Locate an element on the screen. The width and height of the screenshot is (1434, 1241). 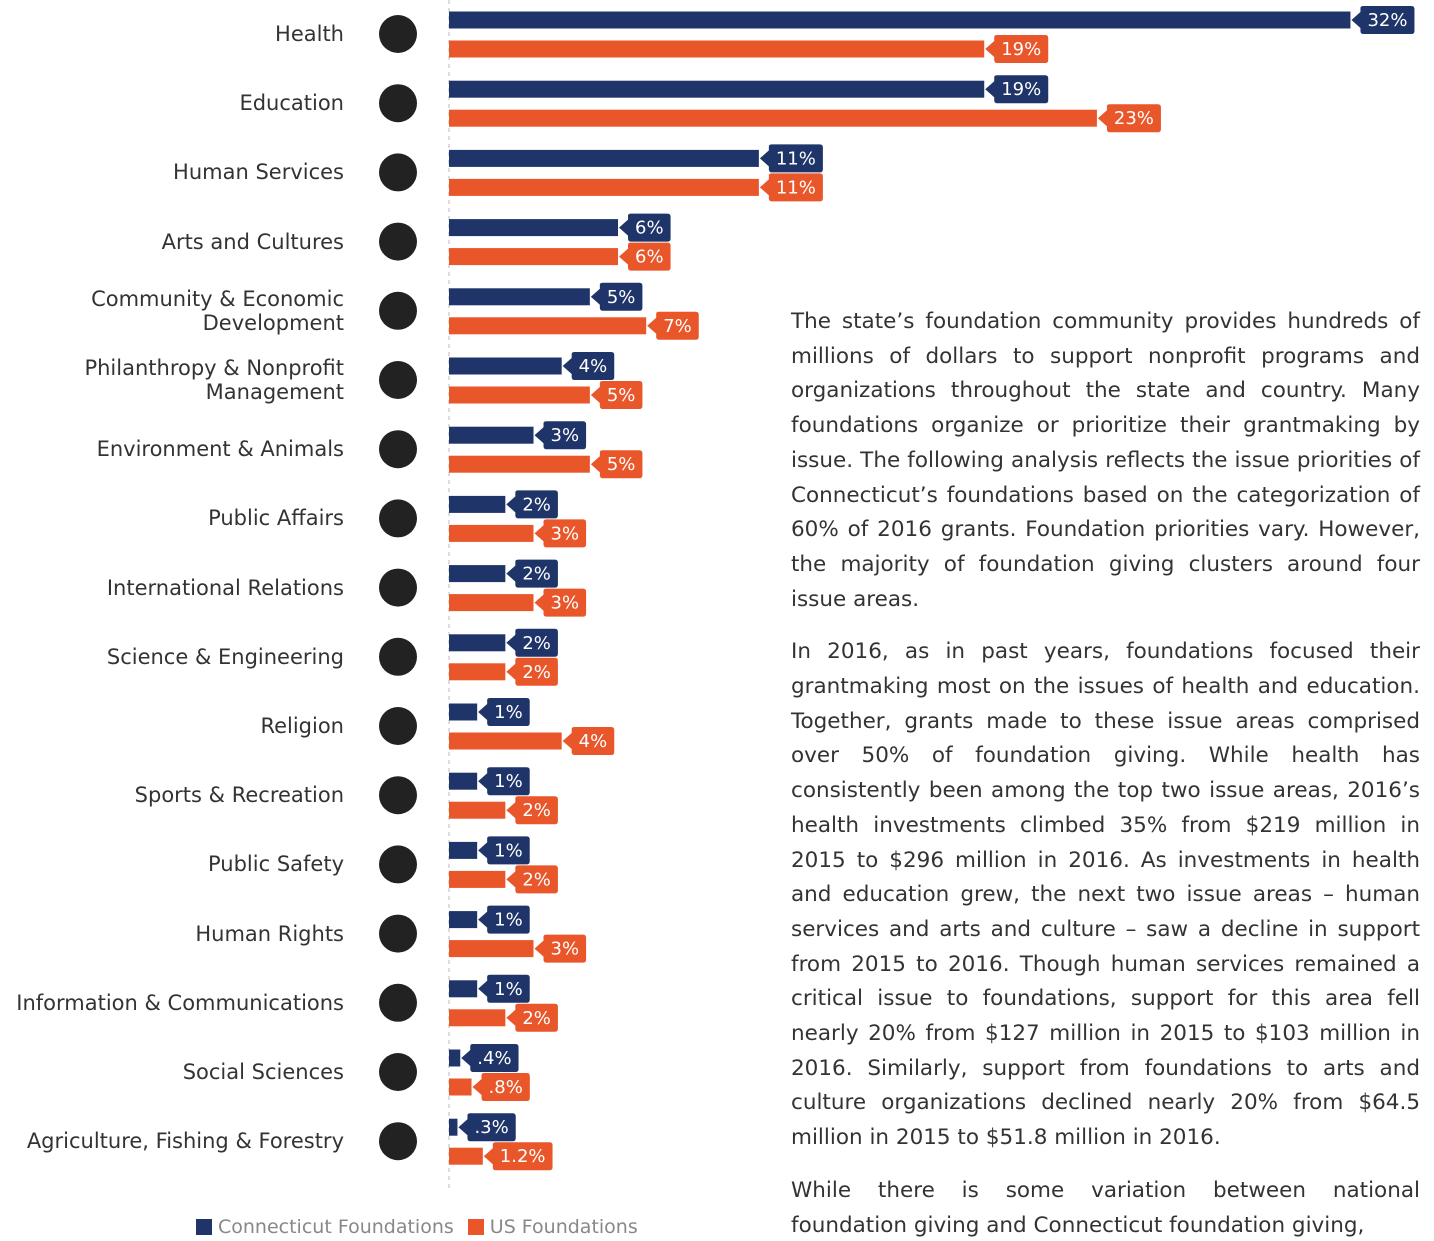
value-label-callout: 19% is located at coordinates (1017, 49).